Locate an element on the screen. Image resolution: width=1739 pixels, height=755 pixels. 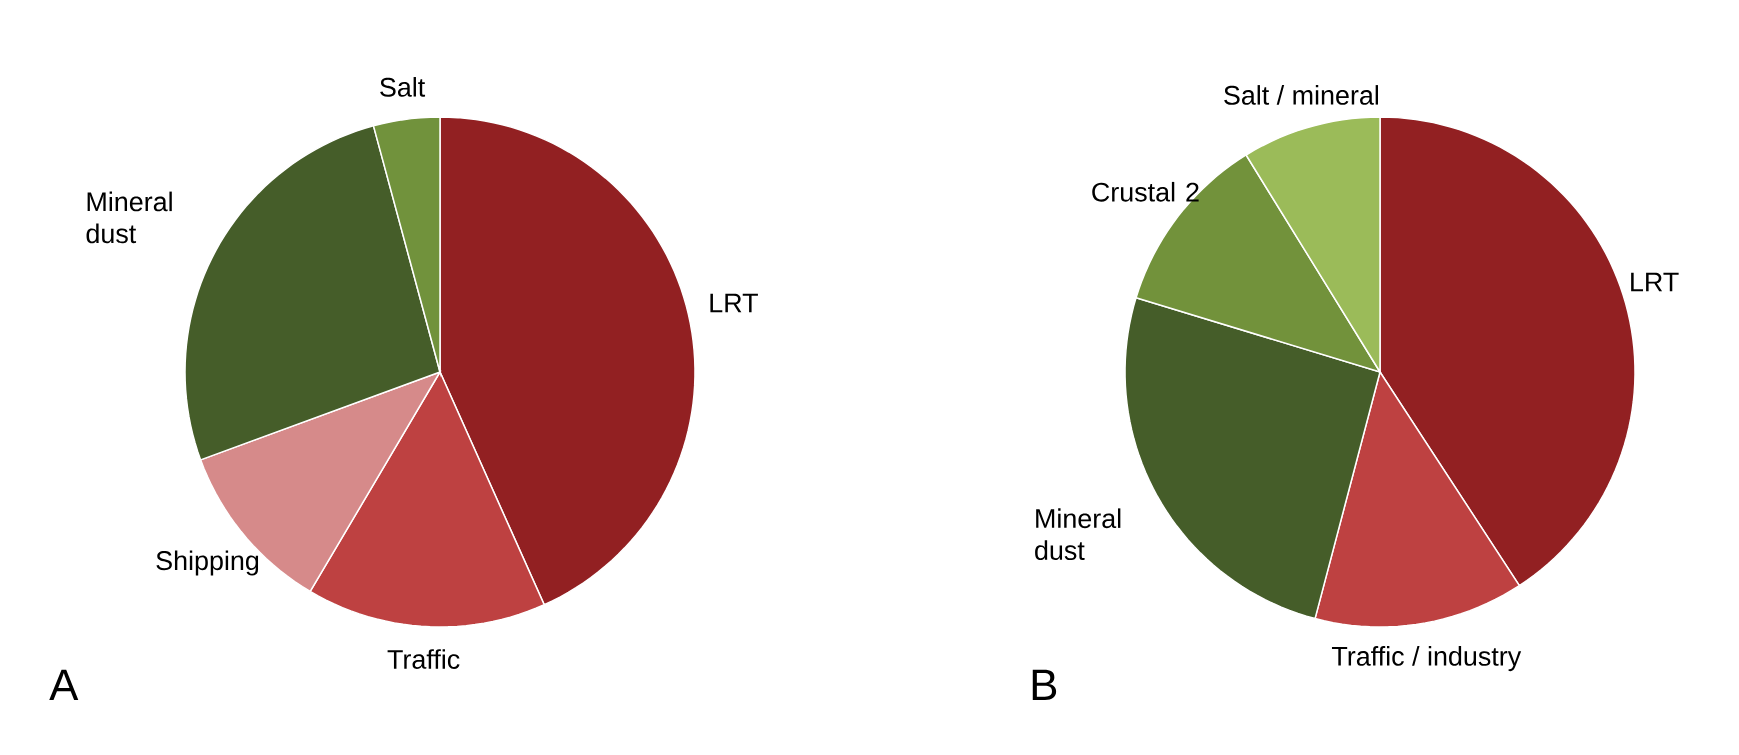
text: A is located at coordinates (64, 684).